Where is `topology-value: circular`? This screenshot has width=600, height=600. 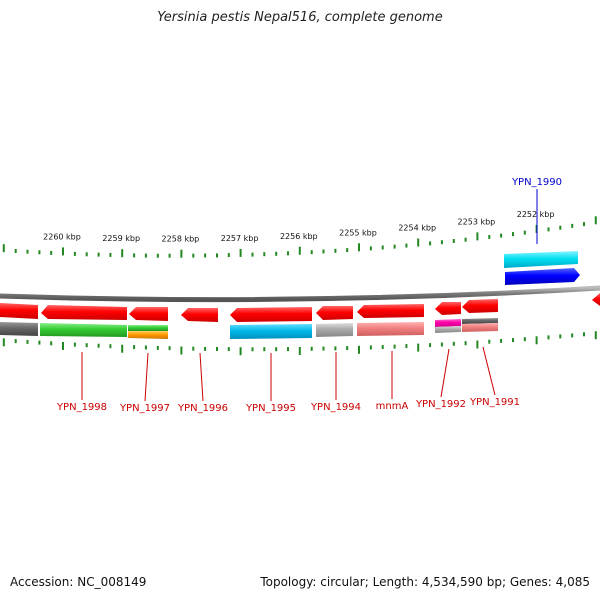
topology-value: circular is located at coordinates (342, 582).